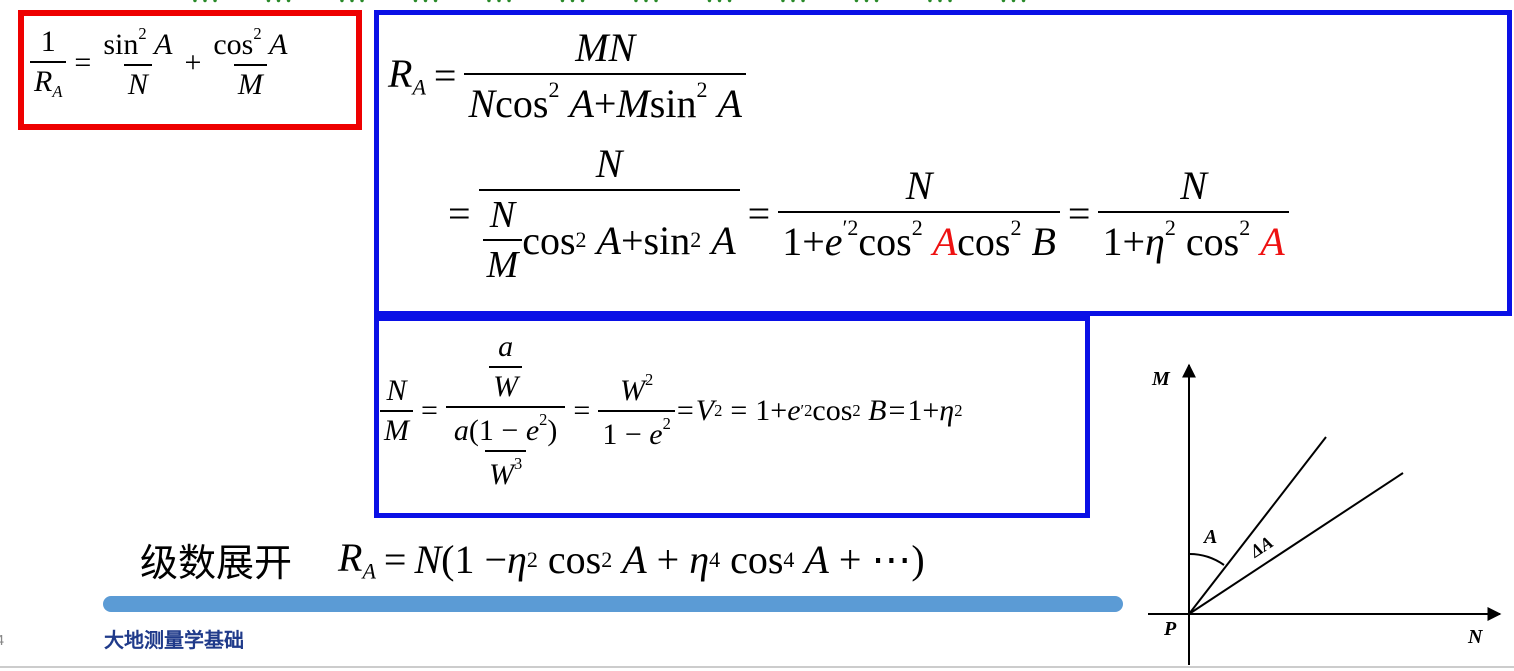  I want to click on symbol-a-red: A, so click(945, 241).